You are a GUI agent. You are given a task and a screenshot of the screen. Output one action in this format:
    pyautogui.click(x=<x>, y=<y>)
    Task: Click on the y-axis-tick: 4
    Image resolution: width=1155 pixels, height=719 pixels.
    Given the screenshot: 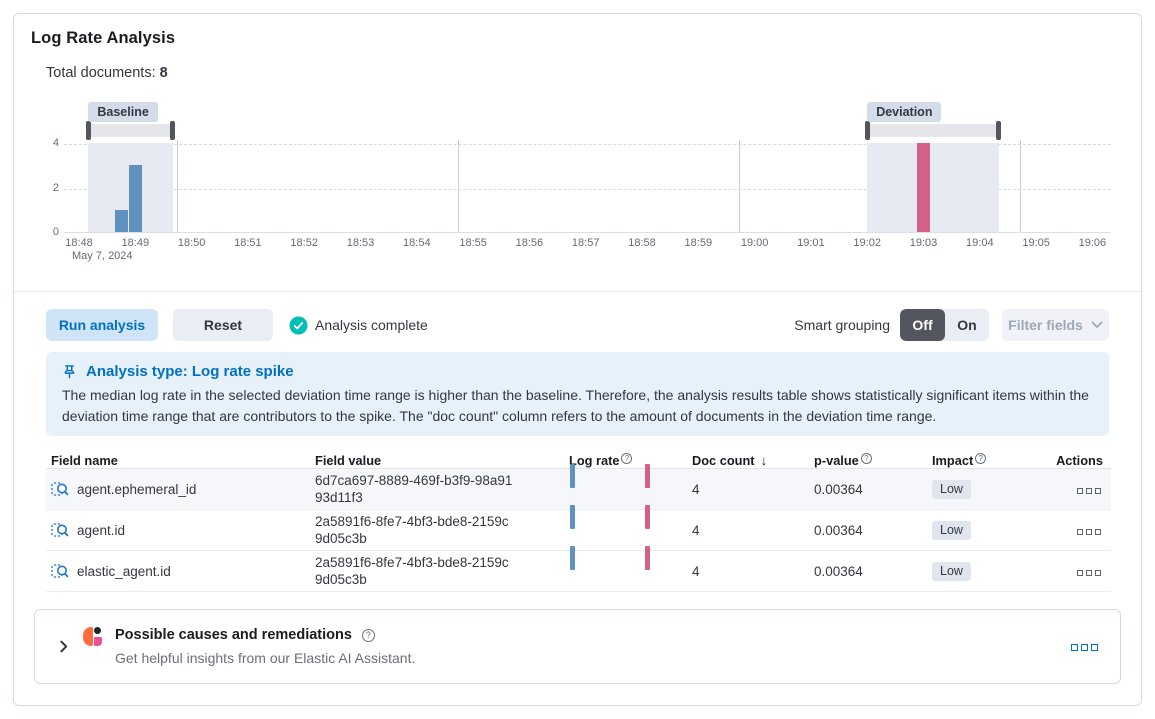 What is the action you would take?
    pyautogui.click(x=55, y=143)
    